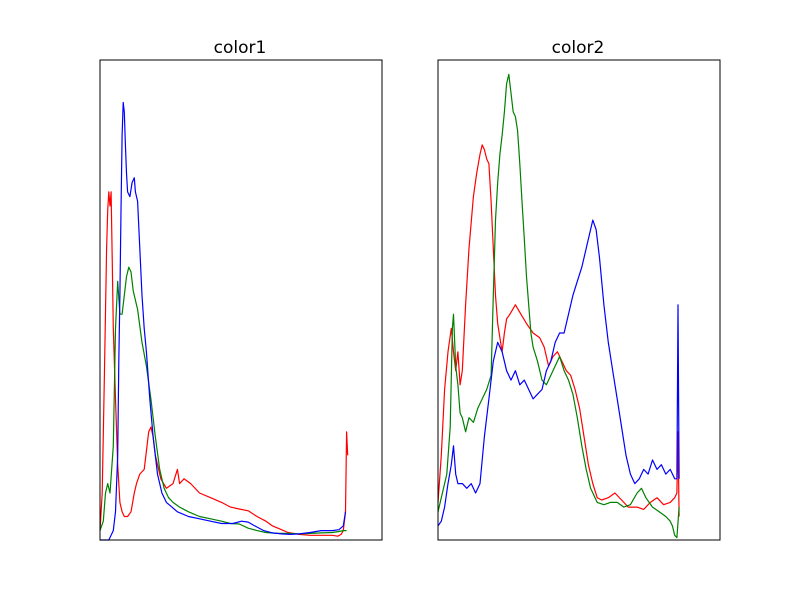 The width and height of the screenshot is (800, 600). What do you see at coordinates (578, 48) in the screenshot?
I see `chart-title-color2: color2` at bounding box center [578, 48].